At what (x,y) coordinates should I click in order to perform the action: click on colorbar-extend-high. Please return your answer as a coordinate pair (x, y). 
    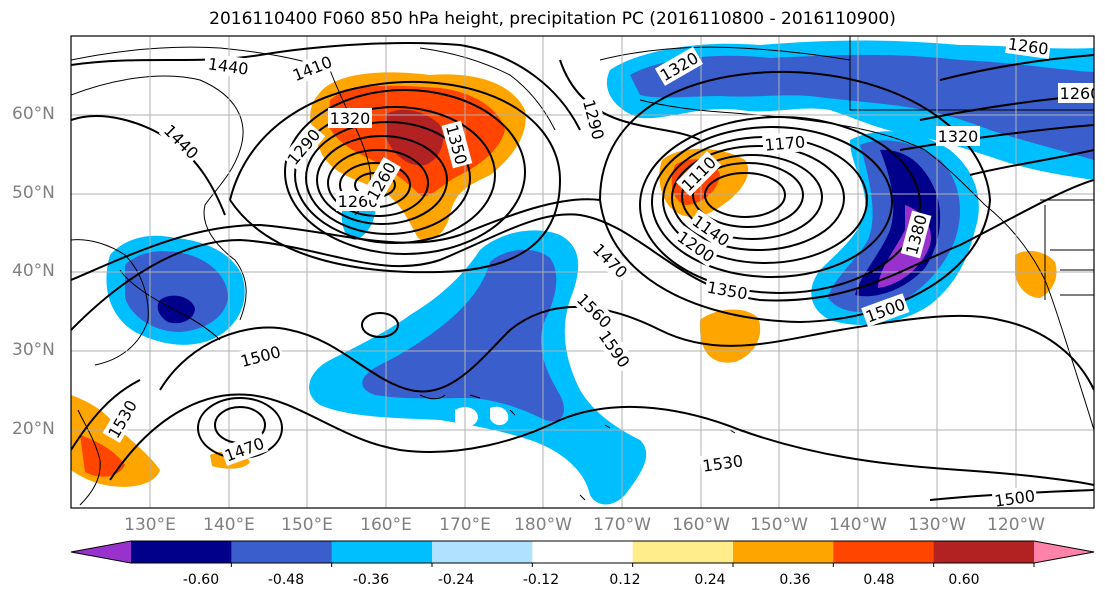
    Looking at the image, I should click on (1064, 552).